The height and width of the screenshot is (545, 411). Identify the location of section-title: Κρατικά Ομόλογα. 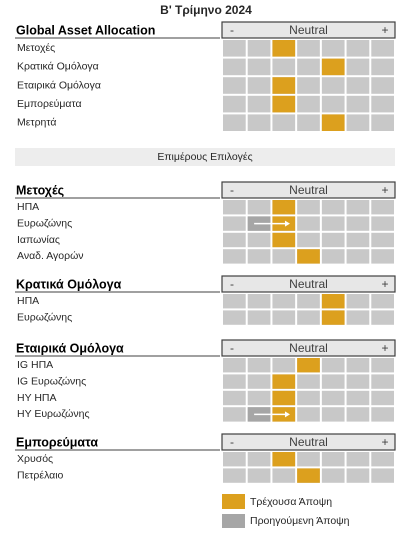
(69, 284).